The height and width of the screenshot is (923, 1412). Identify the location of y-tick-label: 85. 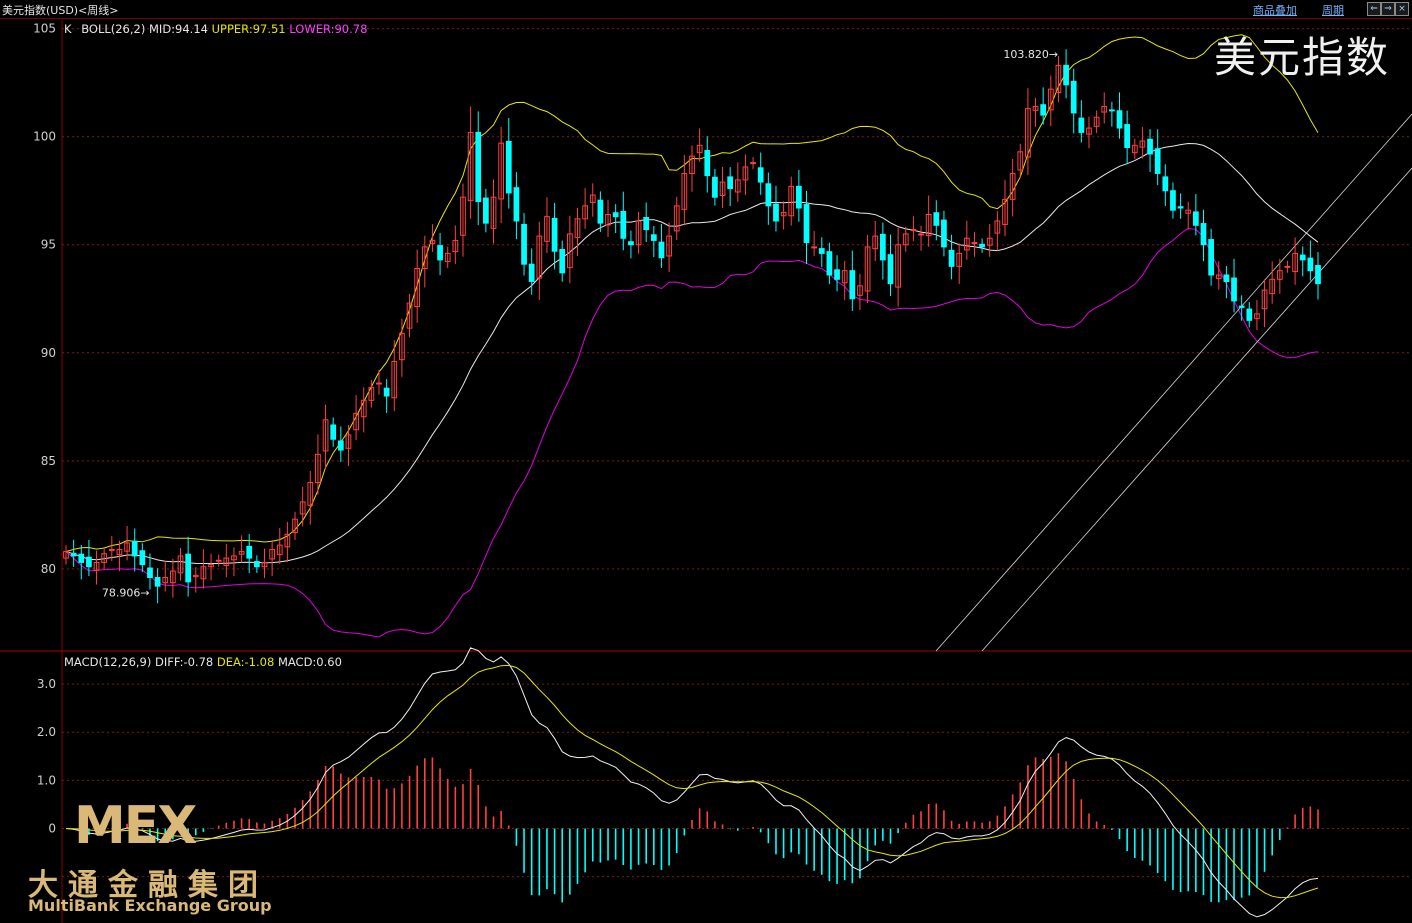
(48, 461).